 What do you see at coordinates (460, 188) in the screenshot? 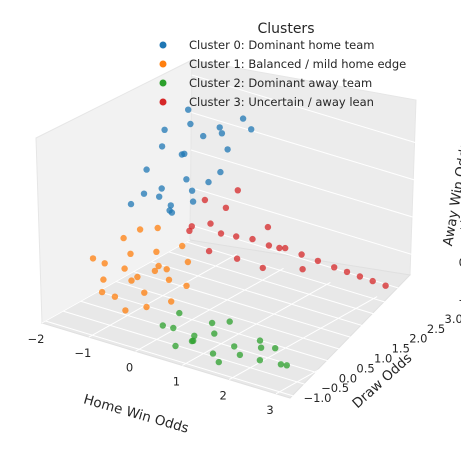
I see `z-tick-label: 2` at bounding box center [460, 188].